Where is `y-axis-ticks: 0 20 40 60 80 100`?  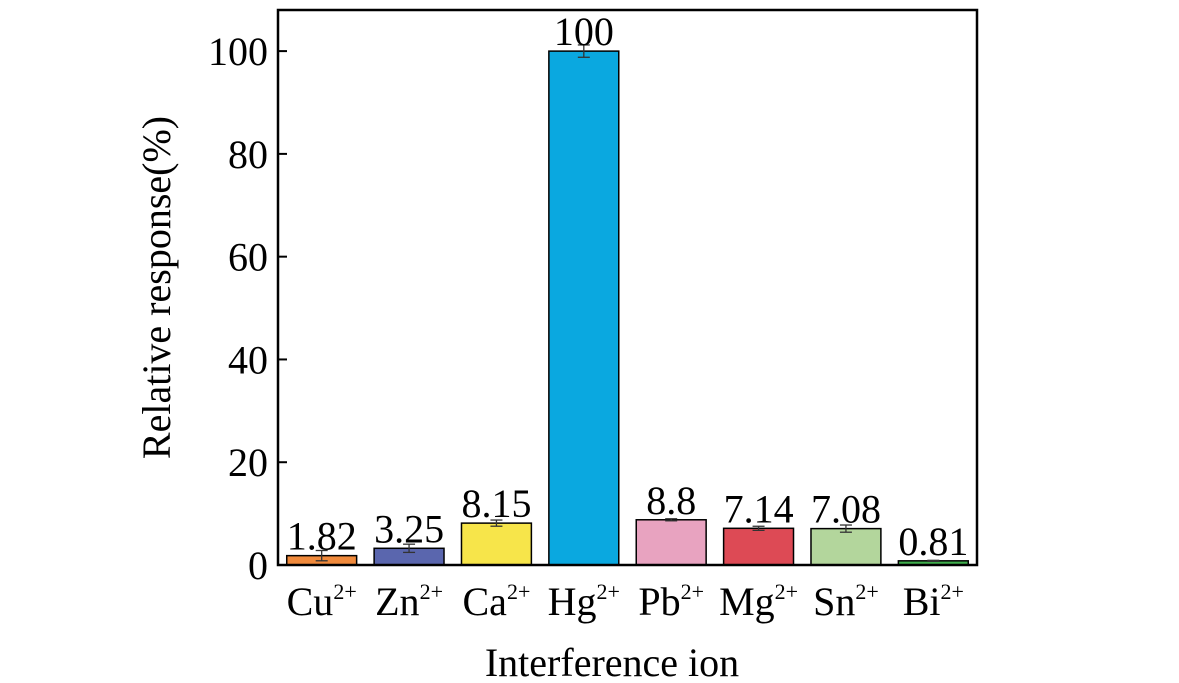
y-axis-ticks: 0 20 40 60 80 100 is located at coordinates (247, 308).